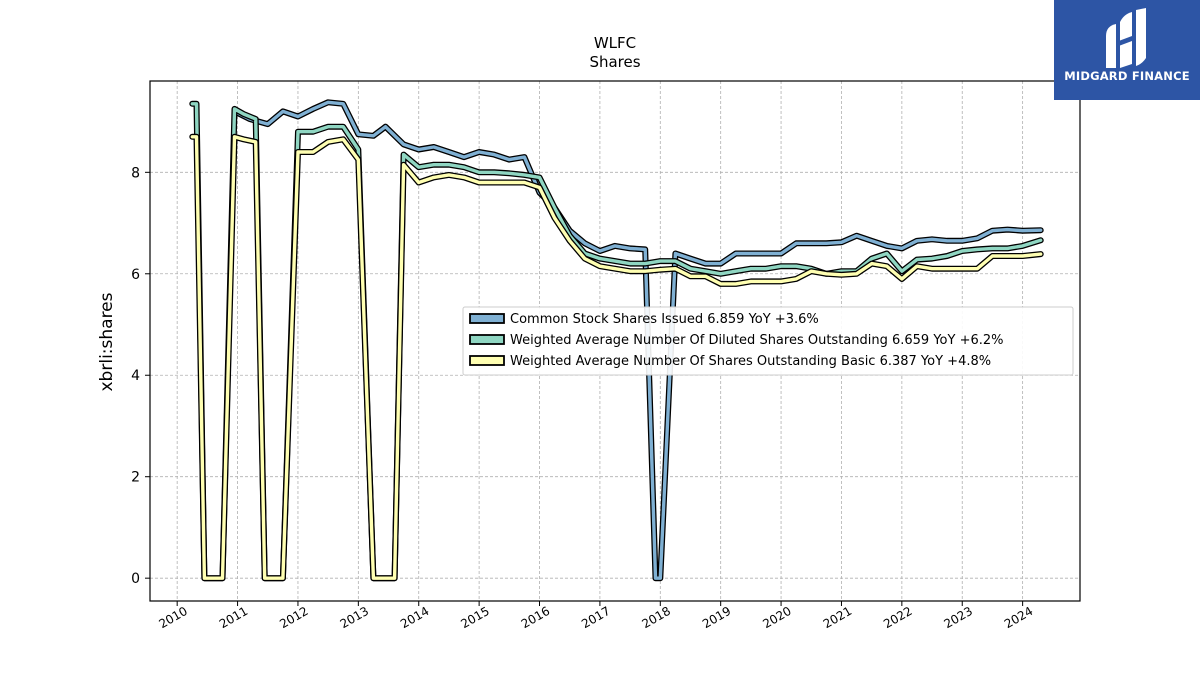 The width and height of the screenshot is (1200, 675). What do you see at coordinates (135, 579) in the screenshot?
I see `y-tick-label: 0` at bounding box center [135, 579].